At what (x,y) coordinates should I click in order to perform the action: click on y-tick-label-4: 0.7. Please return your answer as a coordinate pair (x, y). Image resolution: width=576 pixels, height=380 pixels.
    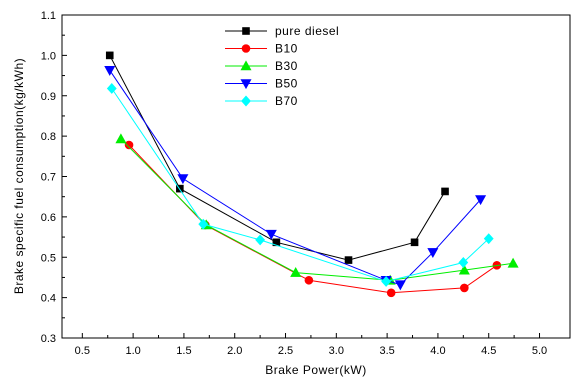
    Looking at the image, I should click on (48, 178).